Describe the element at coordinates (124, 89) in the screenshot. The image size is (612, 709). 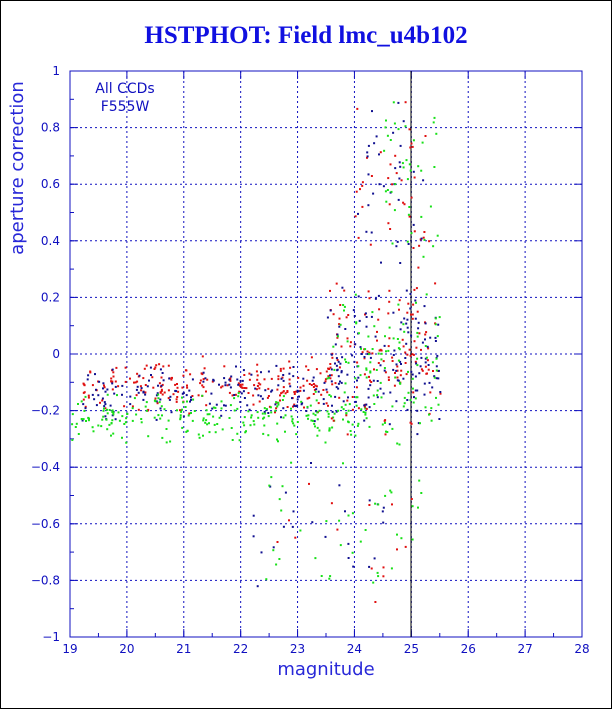
I see `annotation-all-ccds: All CCDs` at that location.